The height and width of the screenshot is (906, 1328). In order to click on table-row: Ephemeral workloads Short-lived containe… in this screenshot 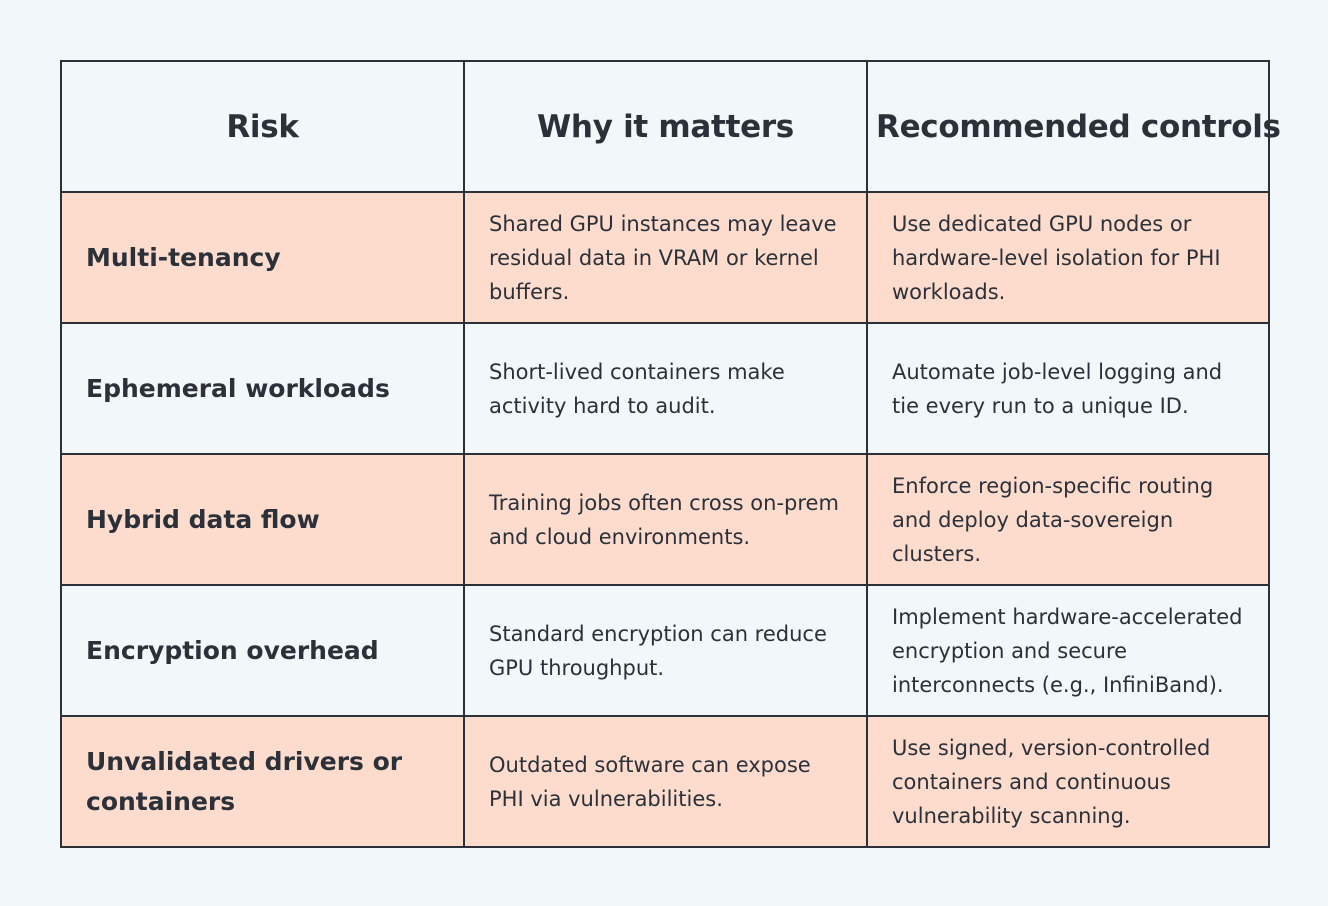, I will do `click(665, 388)`.